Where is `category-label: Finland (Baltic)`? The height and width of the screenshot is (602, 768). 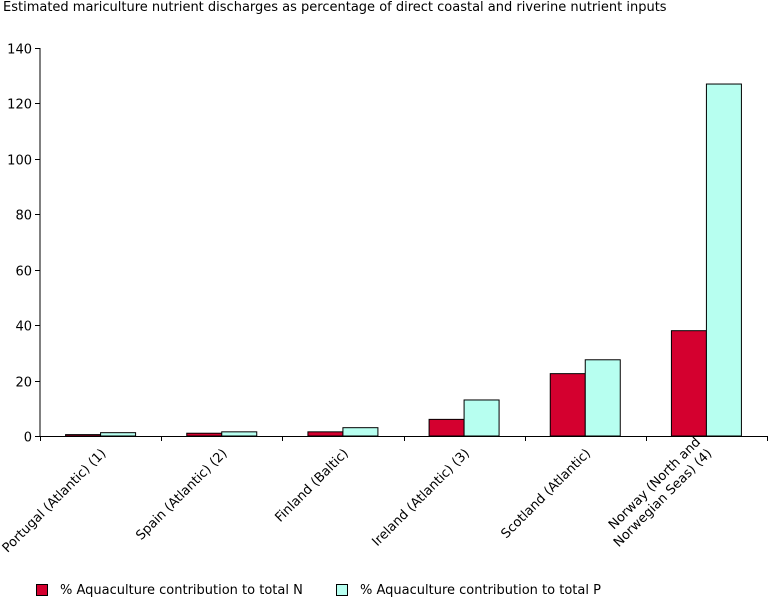 category-label: Finland (Baltic) is located at coordinates (311, 485).